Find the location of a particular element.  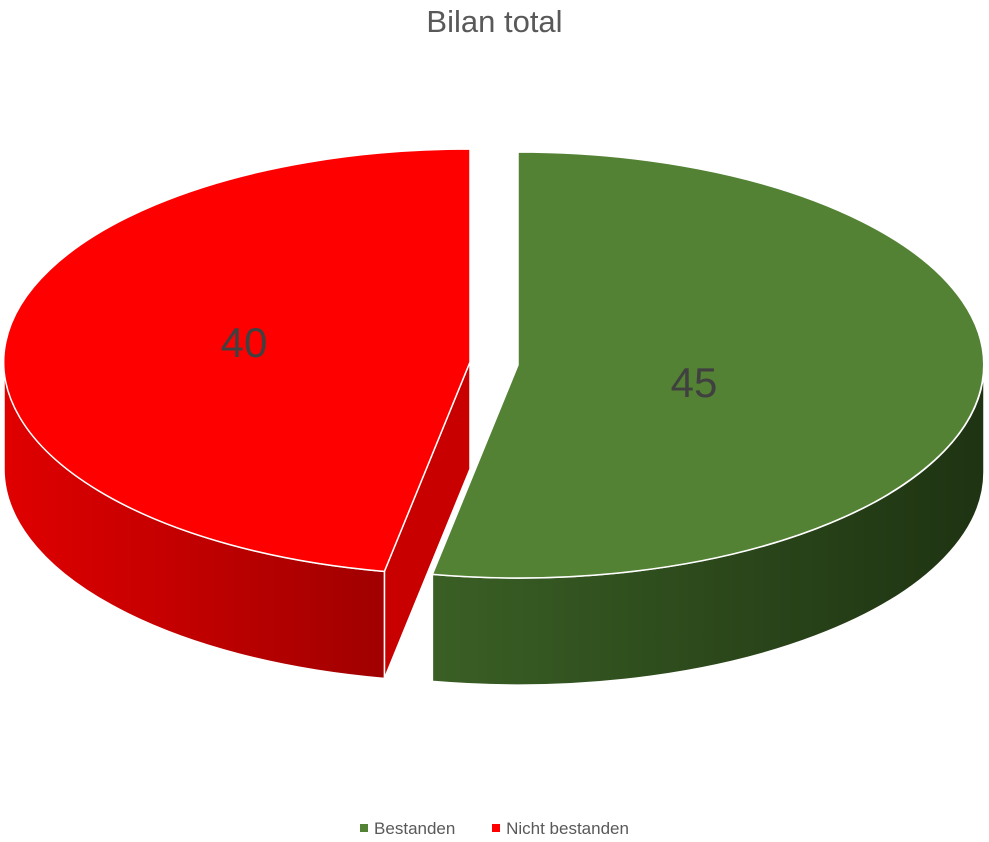

legend-item-nicht-bestanden: Nicht bestanden is located at coordinates (560, 829).